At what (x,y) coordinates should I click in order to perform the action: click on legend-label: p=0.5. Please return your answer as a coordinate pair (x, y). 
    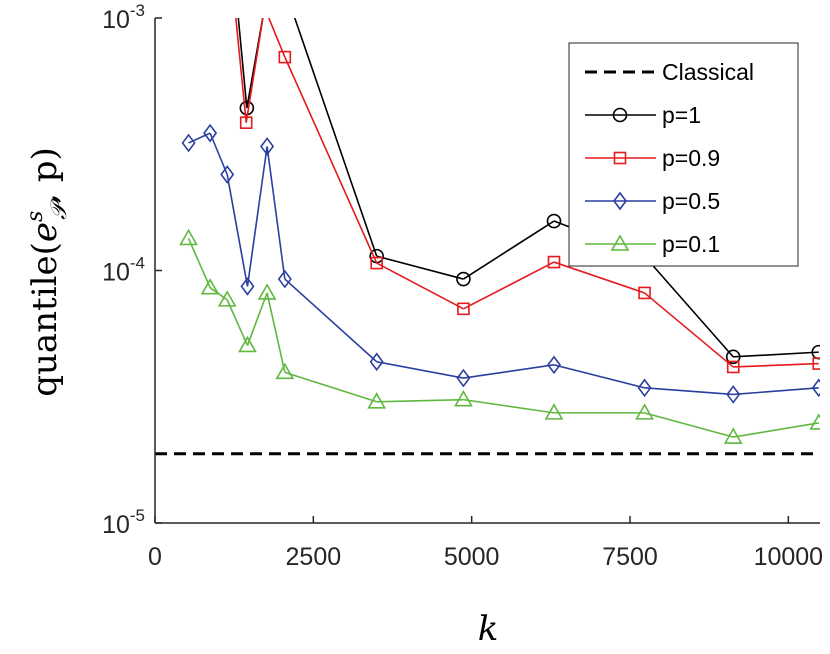
    Looking at the image, I should click on (691, 201).